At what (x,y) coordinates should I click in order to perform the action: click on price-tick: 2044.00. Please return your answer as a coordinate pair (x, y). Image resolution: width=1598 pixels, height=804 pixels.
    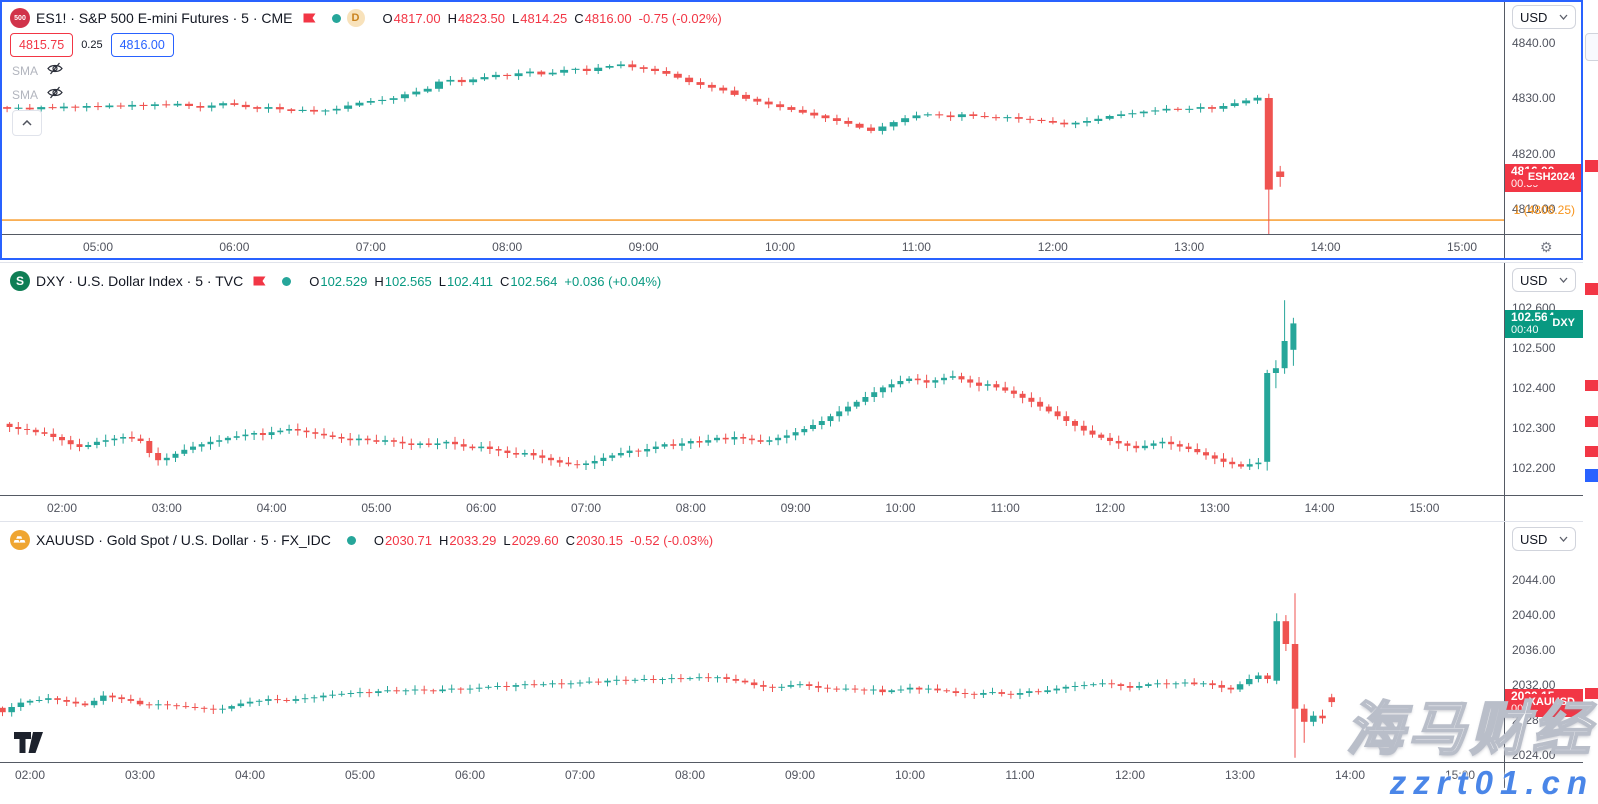
    Looking at the image, I should click on (1534, 579).